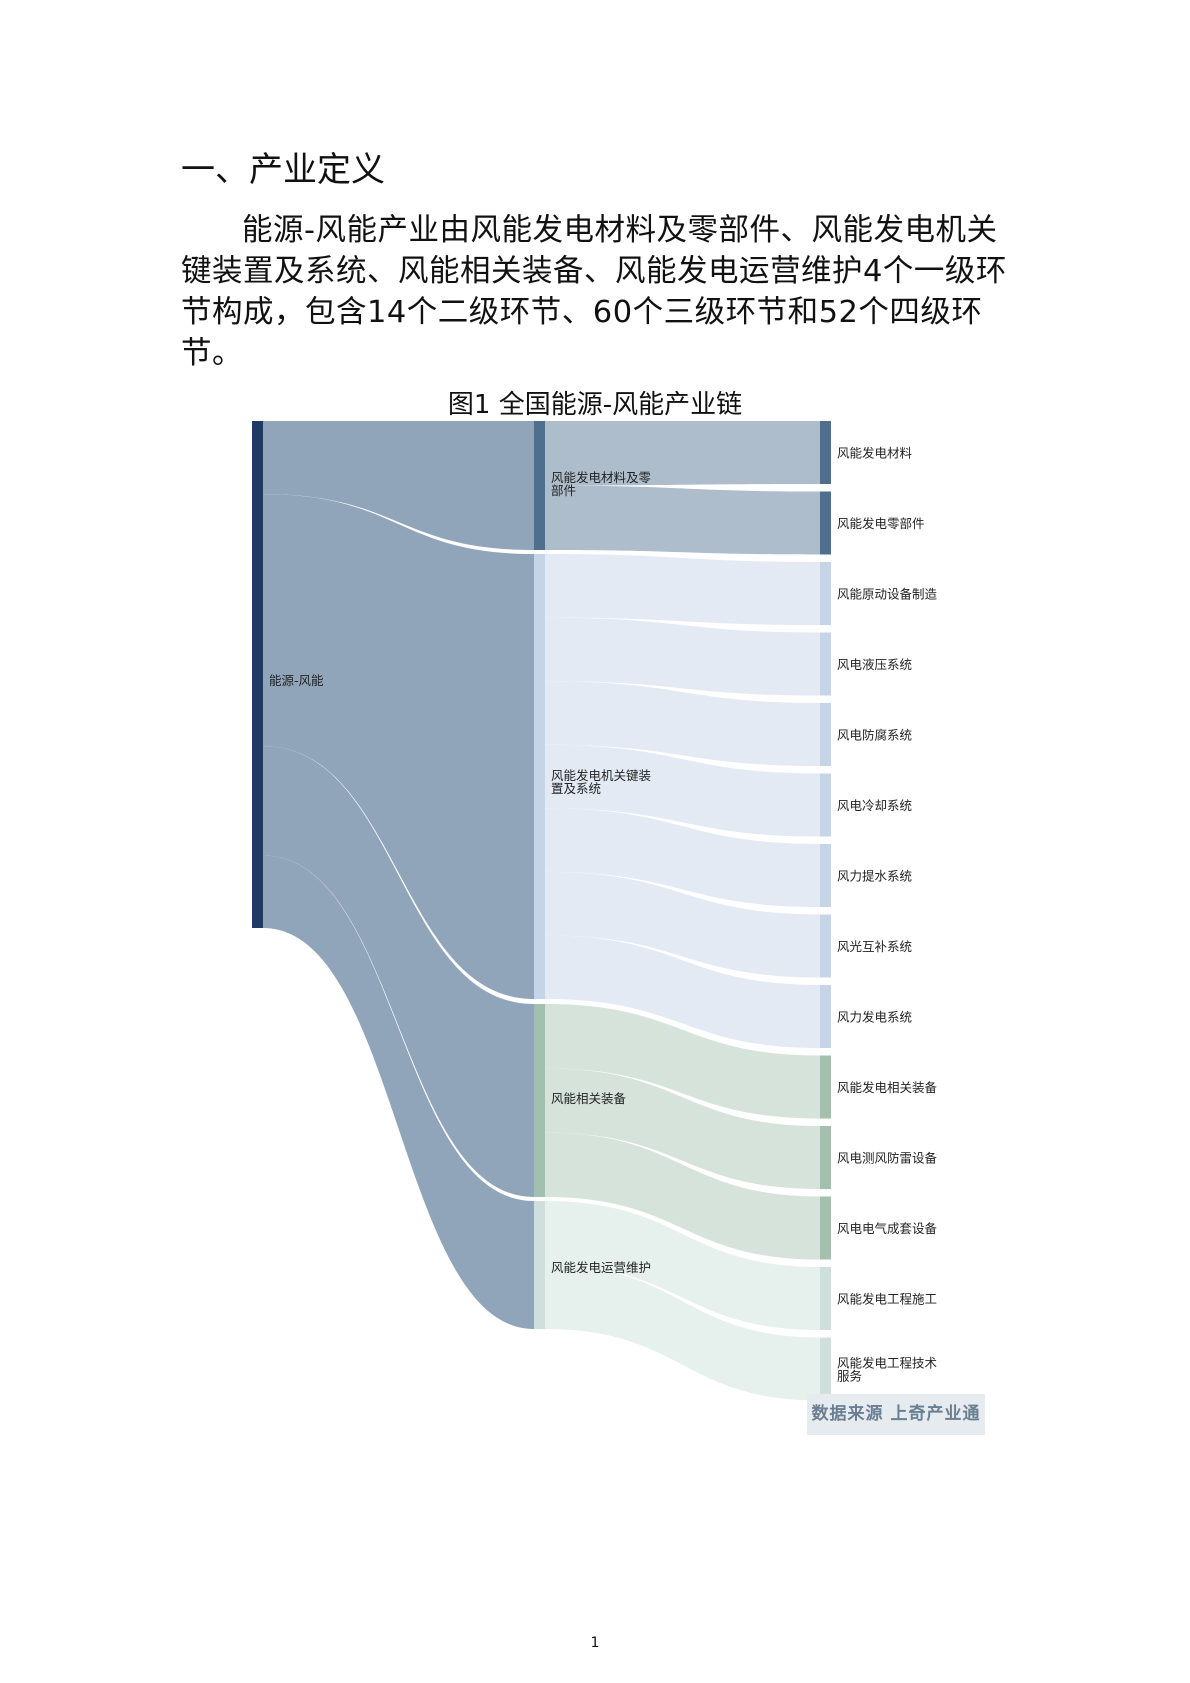 The height and width of the screenshot is (1683, 1190). Describe the element at coordinates (595, 405) in the screenshot. I see `figure-title: 图1 全国能源-风能产业链` at that location.